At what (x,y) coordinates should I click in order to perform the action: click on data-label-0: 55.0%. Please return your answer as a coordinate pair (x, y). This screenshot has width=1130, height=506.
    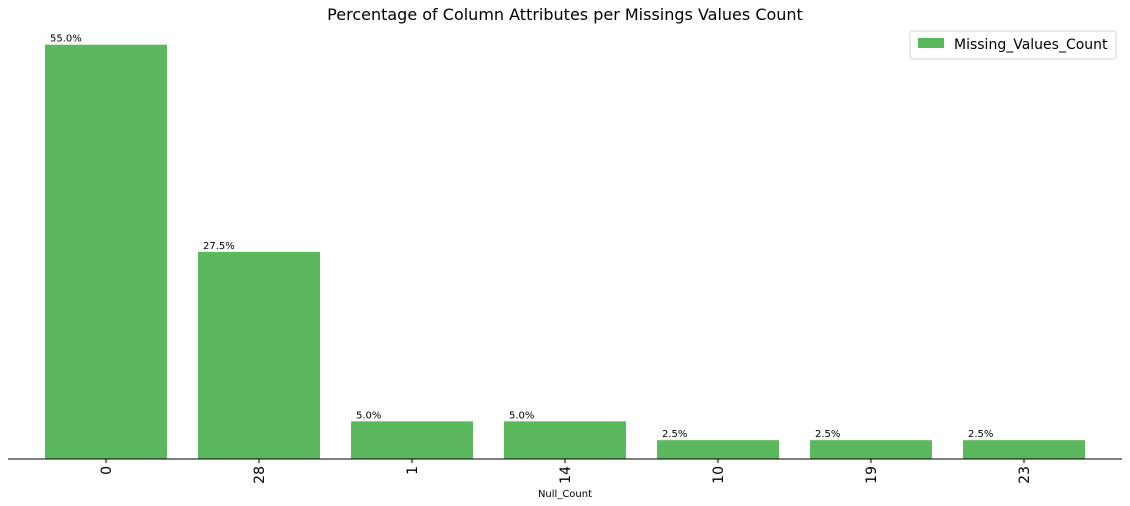
    Looking at the image, I should click on (66, 39).